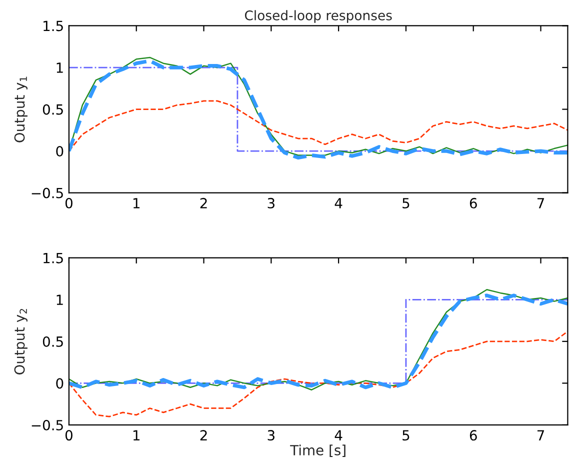 The image size is (570, 468). Describe the element at coordinates (318, 451) in the screenshot. I see `x-axis-title: Time [s]` at that location.